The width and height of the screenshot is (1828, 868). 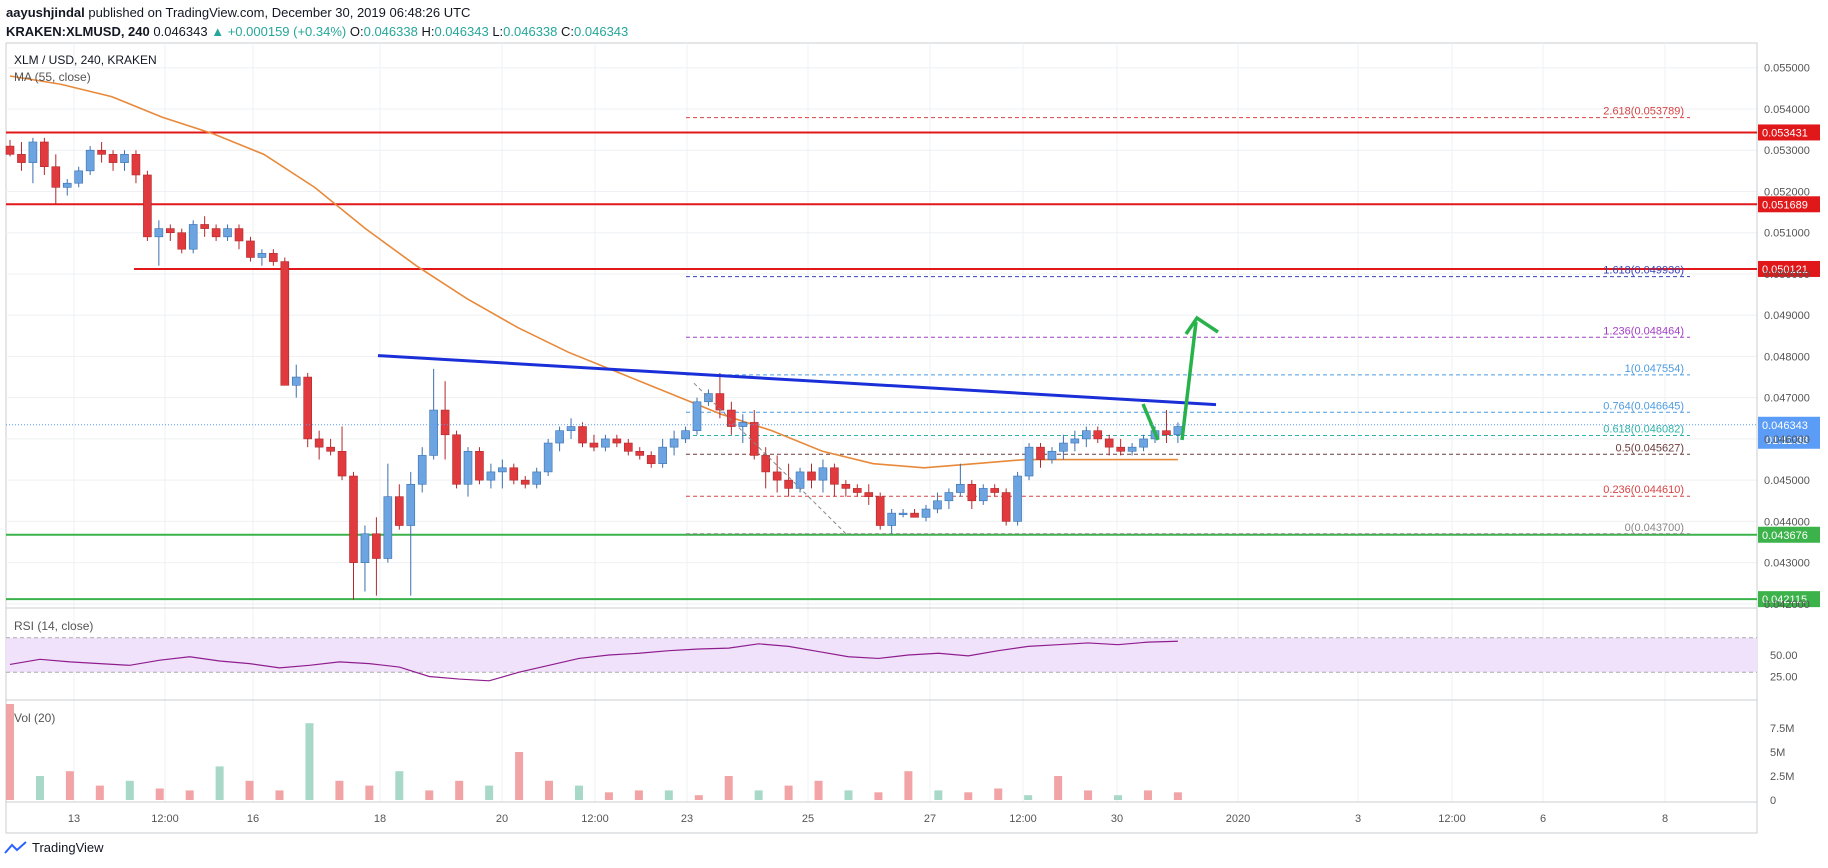 What do you see at coordinates (1117, 819) in the screenshot?
I see `x-tick-label: 30` at bounding box center [1117, 819].